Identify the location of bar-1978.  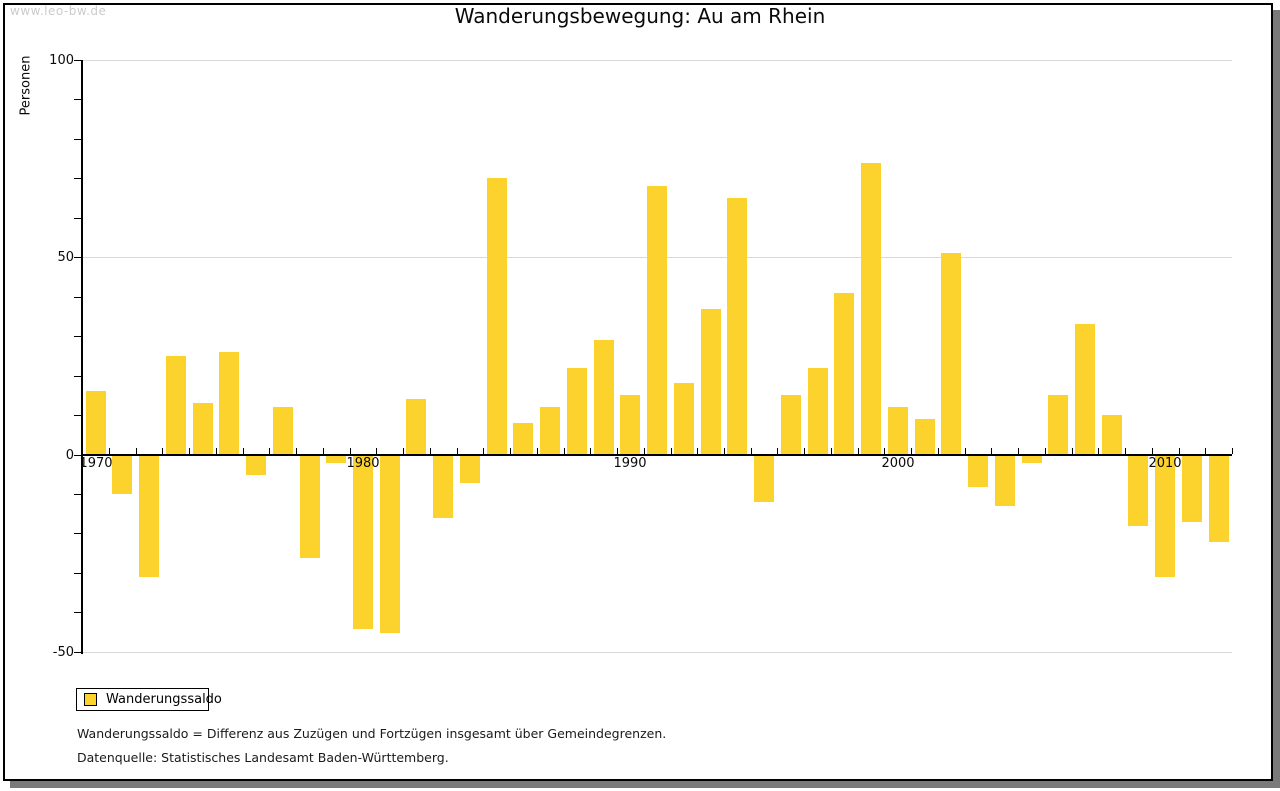
(310, 506).